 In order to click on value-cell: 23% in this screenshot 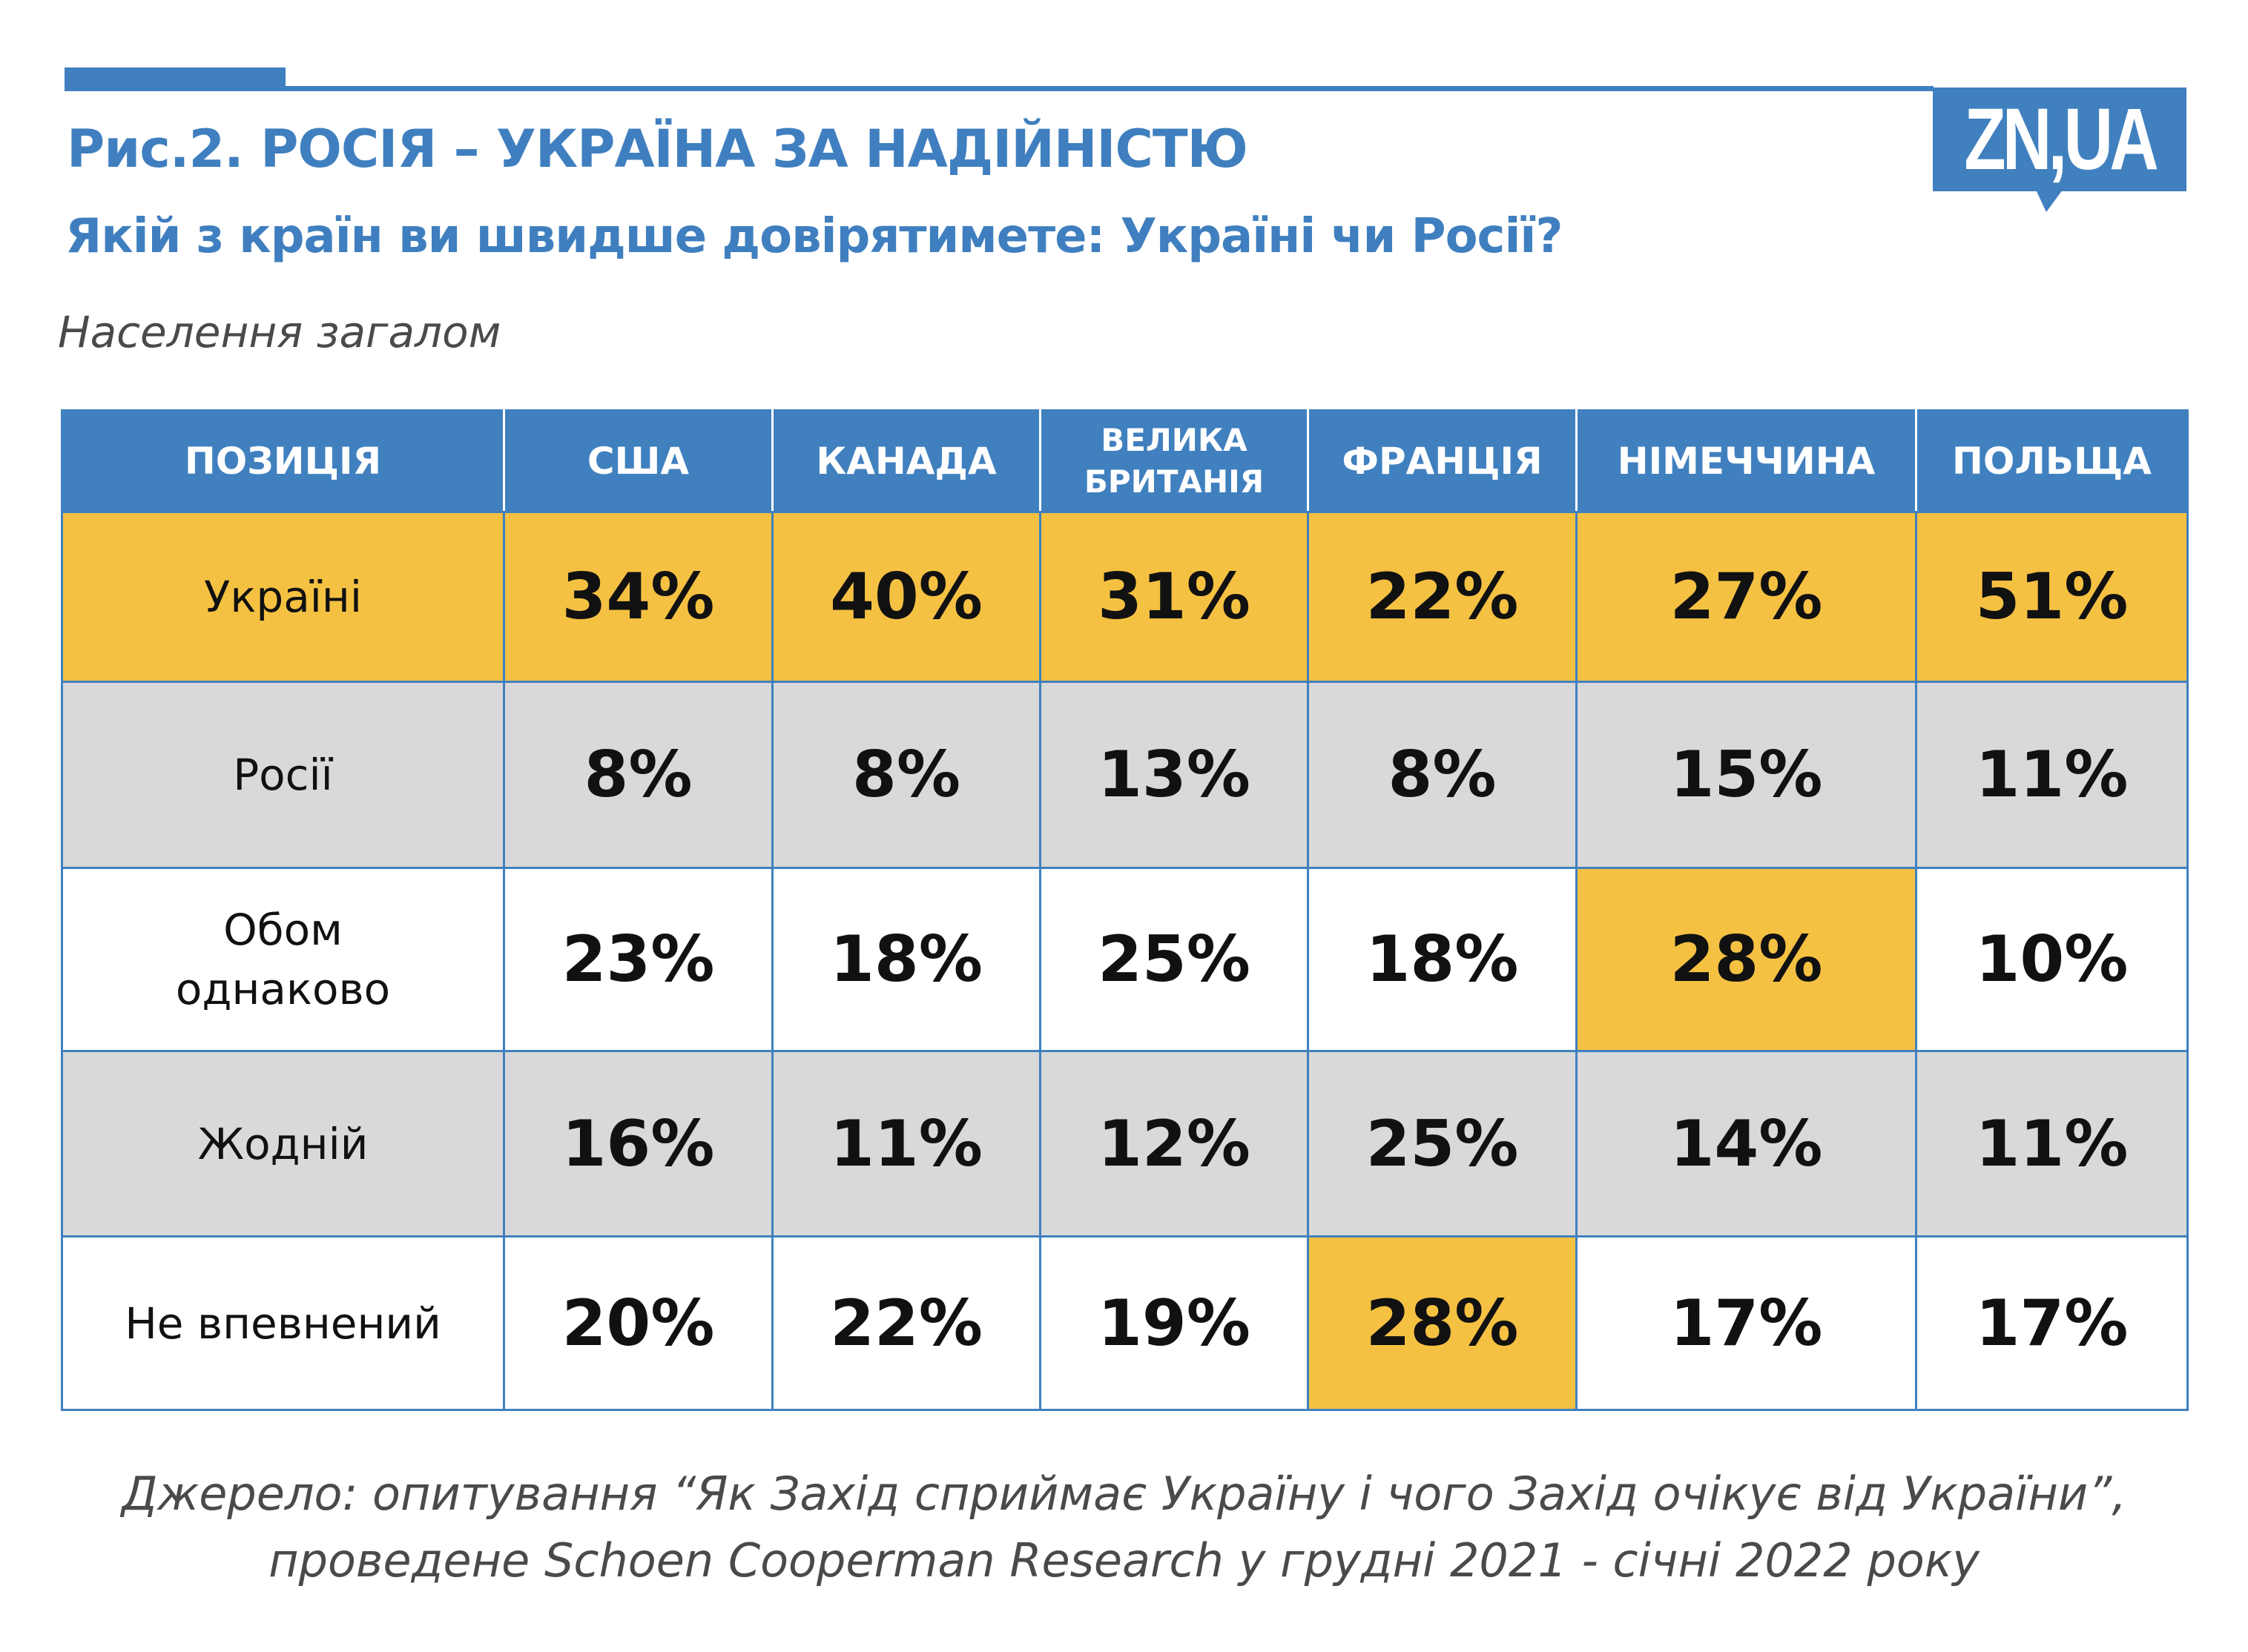, I will do `click(638, 960)`.